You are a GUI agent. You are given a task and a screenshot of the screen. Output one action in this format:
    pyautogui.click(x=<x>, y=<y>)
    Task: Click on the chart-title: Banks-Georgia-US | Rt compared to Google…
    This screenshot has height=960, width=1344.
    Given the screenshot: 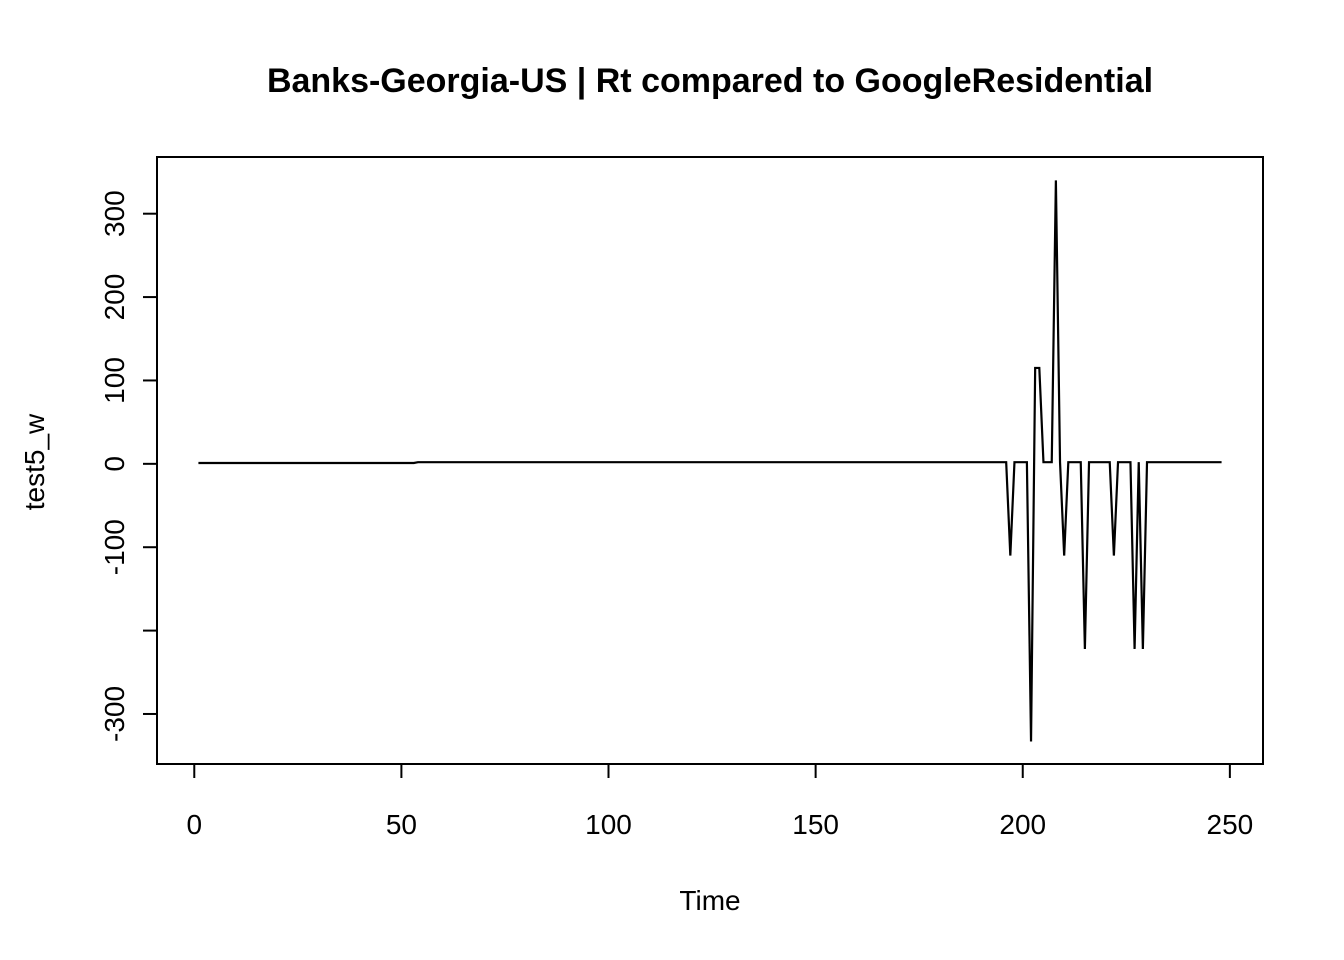 What is the action you would take?
    pyautogui.click(x=710, y=81)
    